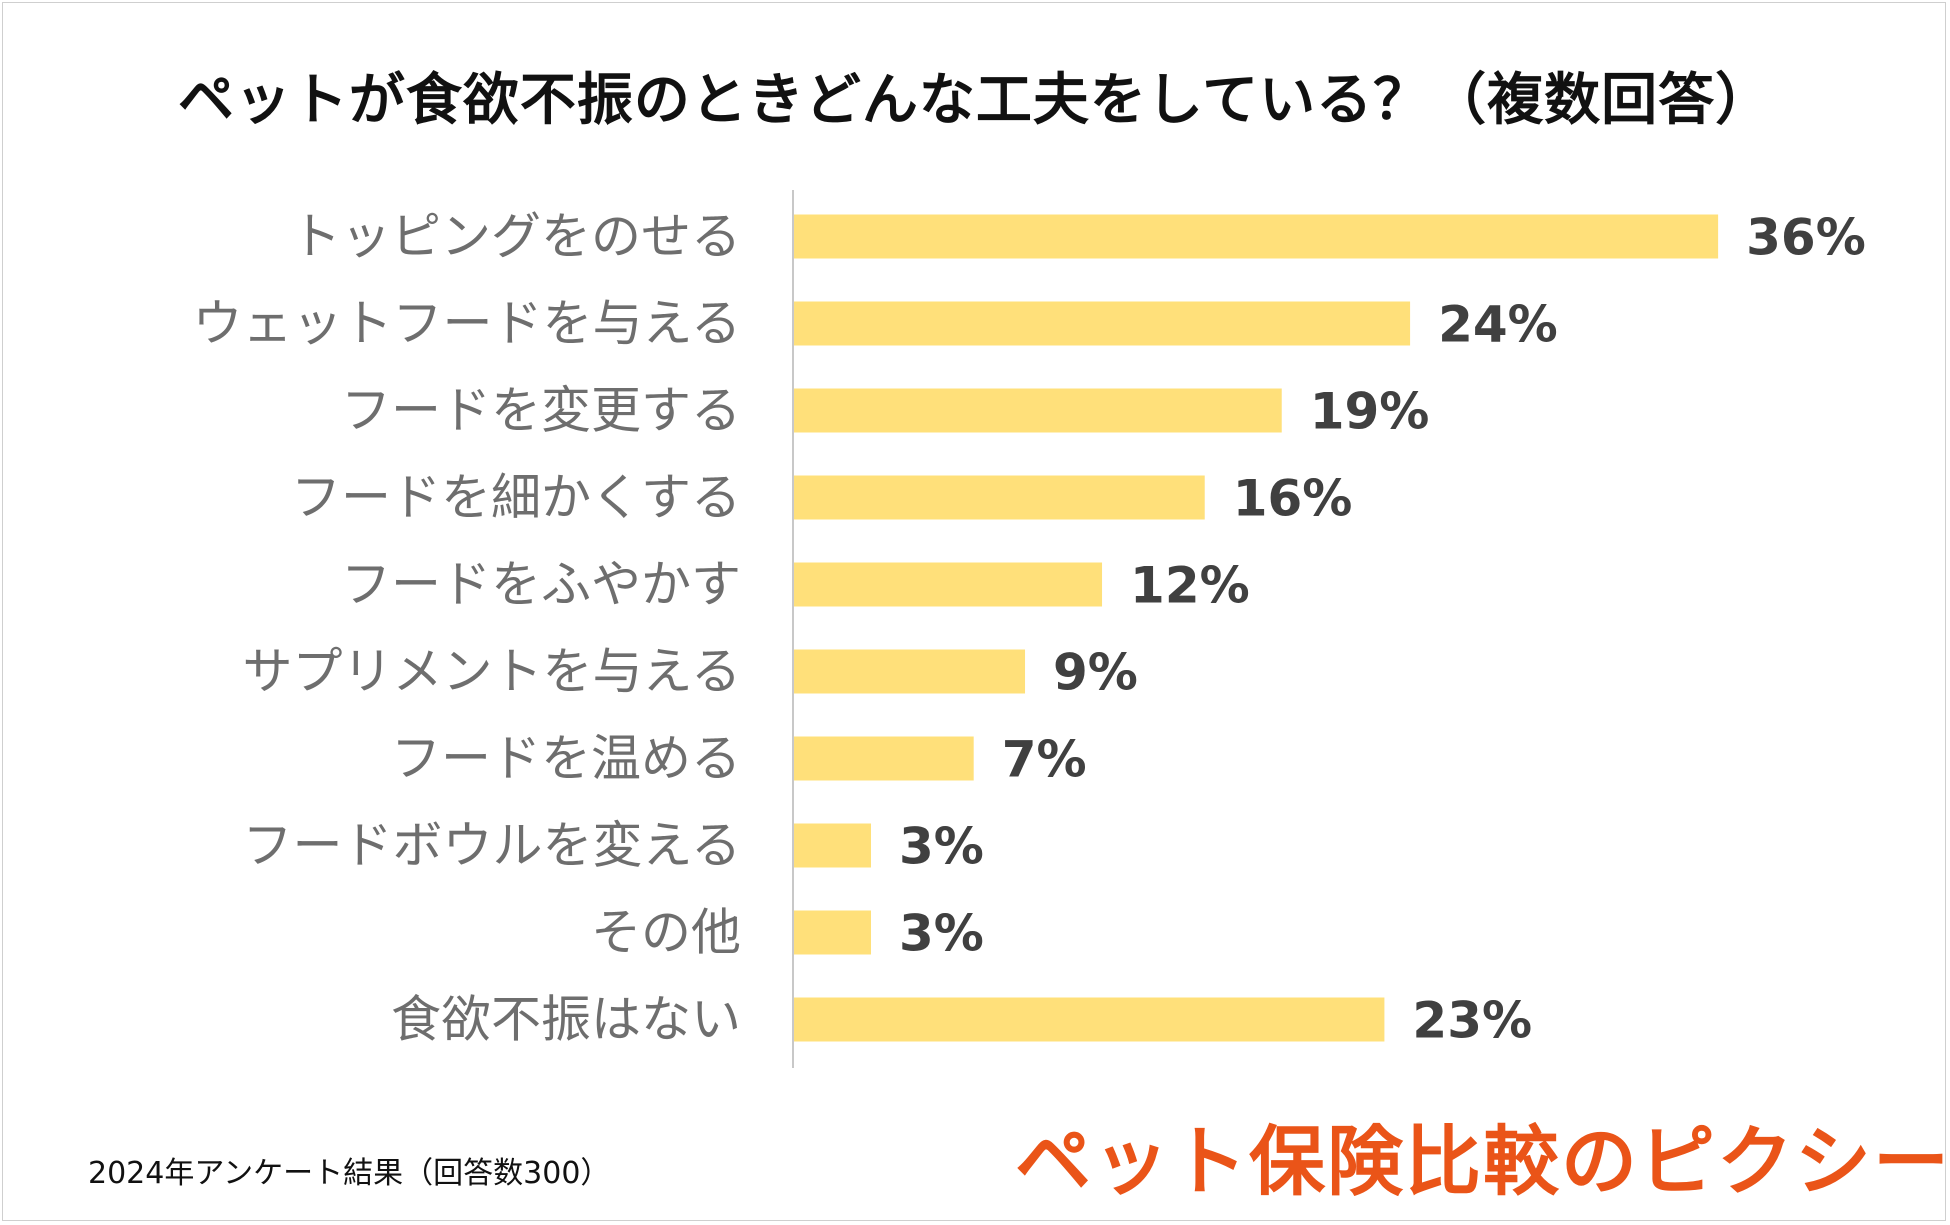 This screenshot has width=1950, height=1225. I want to click on category-label: フードを細かくする, so click(516, 498).